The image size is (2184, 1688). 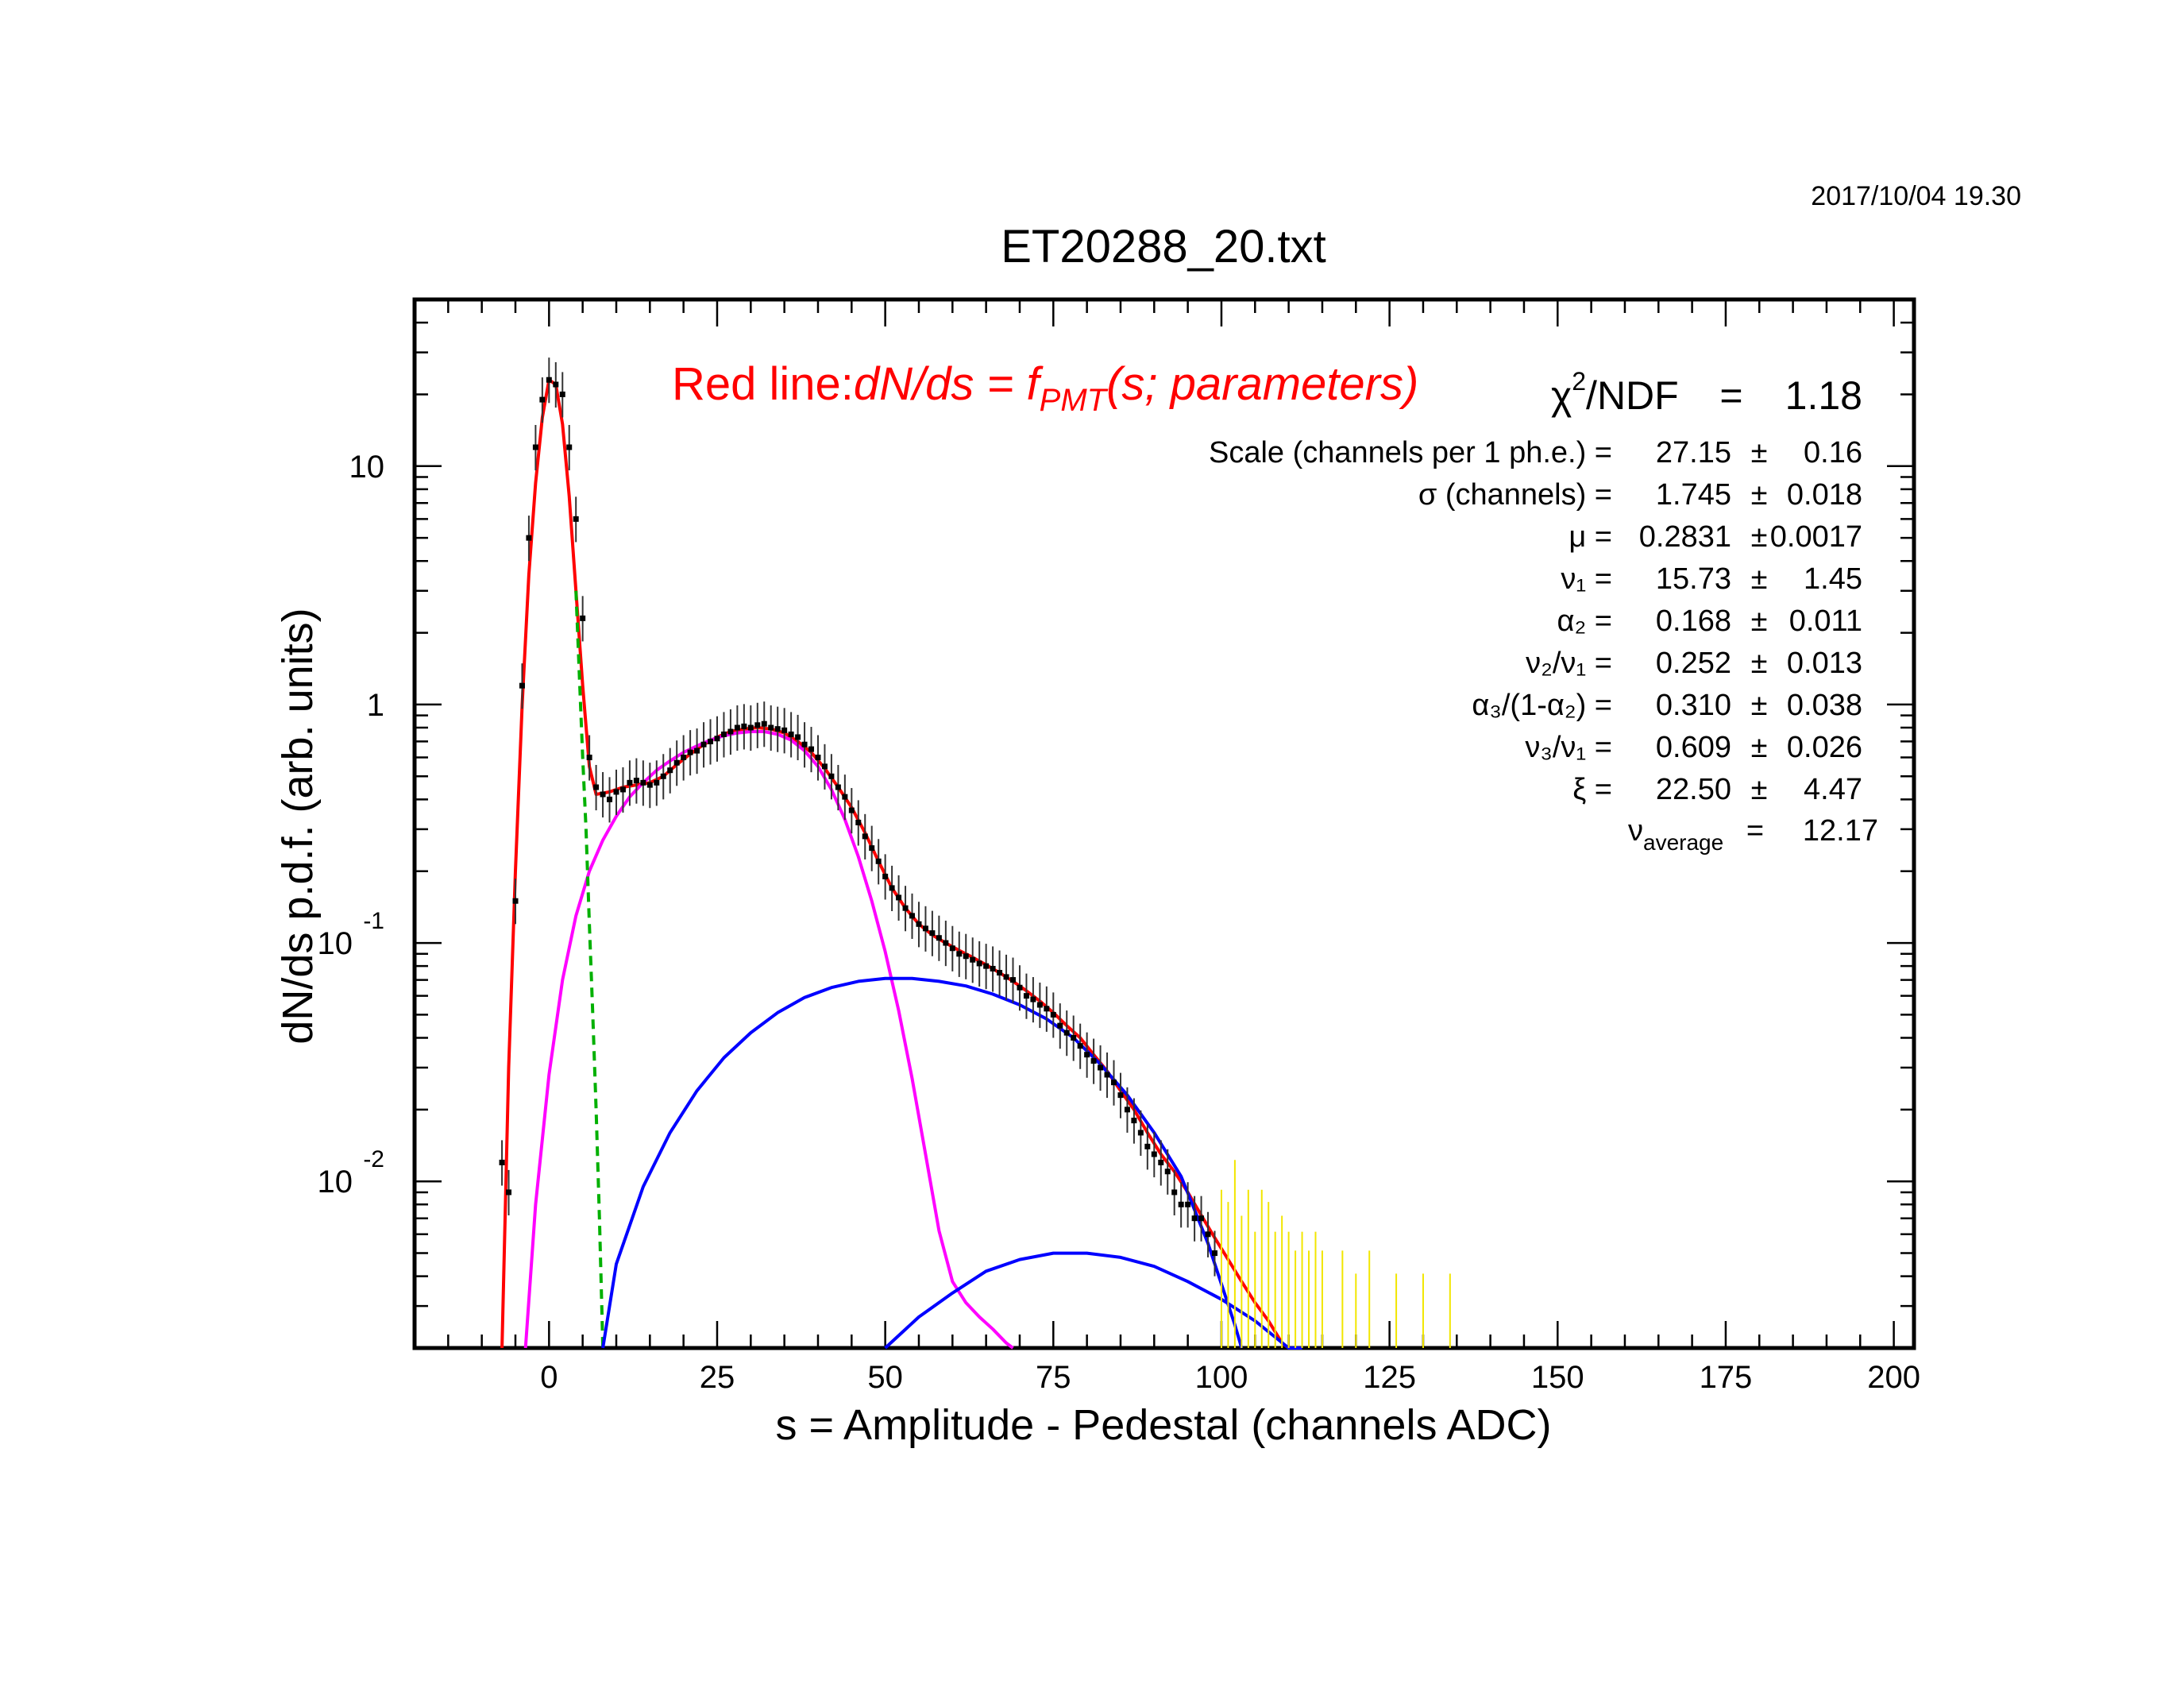 I want to click on fit-param-value: 27.15, so click(x=1693, y=453).